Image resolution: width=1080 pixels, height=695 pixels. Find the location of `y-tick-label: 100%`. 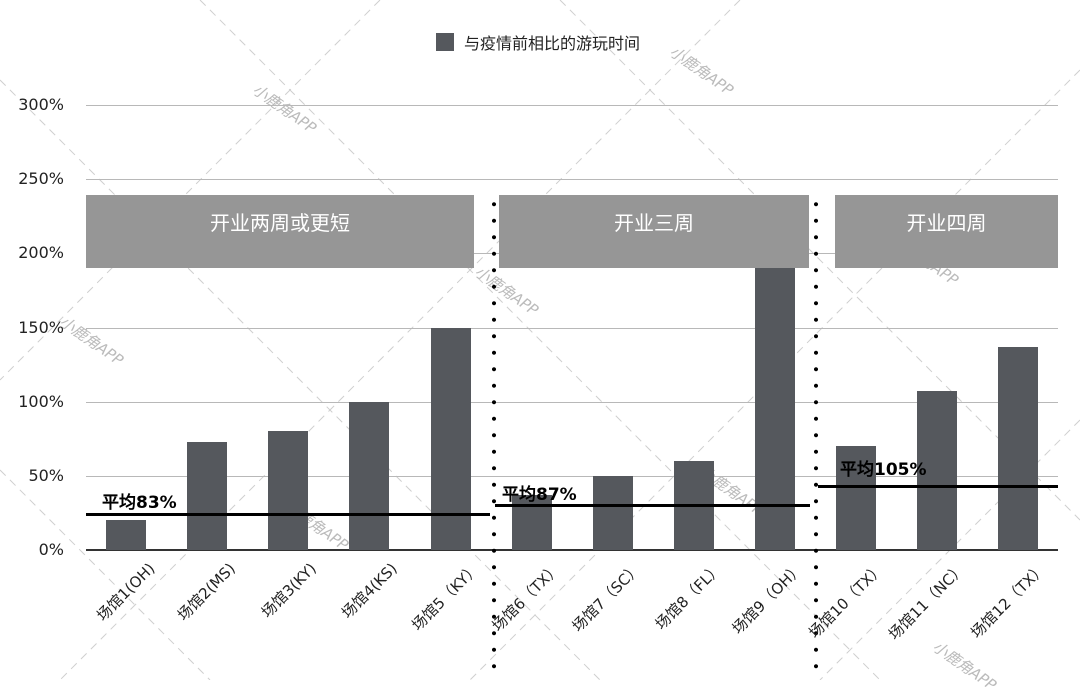

y-tick-label: 100% is located at coordinates (41, 401).